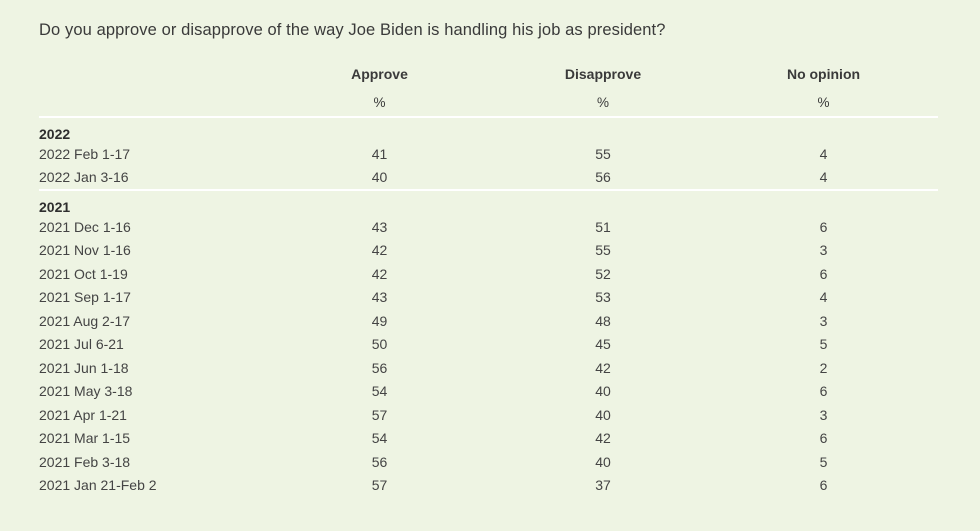 The height and width of the screenshot is (531, 980). Describe the element at coordinates (488, 298) in the screenshot. I see `table-row: 2021 Sep 1-17 43 53 4` at that location.